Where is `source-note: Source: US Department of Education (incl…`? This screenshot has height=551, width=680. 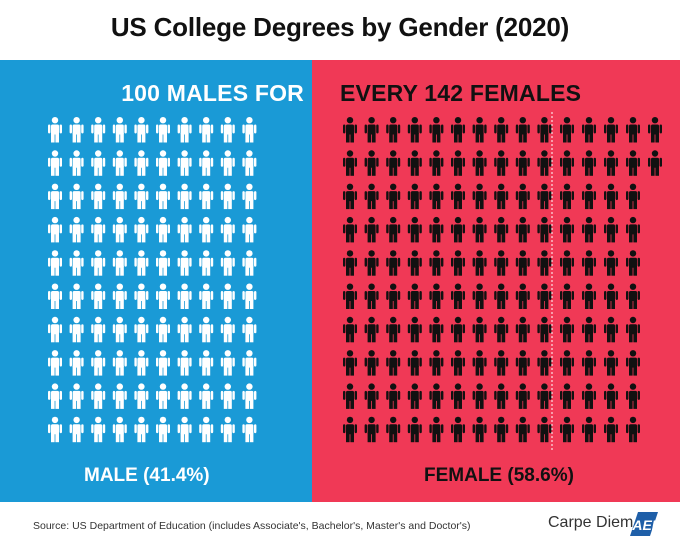 source-note: Source: US Department of Education (incl… is located at coordinates (252, 526).